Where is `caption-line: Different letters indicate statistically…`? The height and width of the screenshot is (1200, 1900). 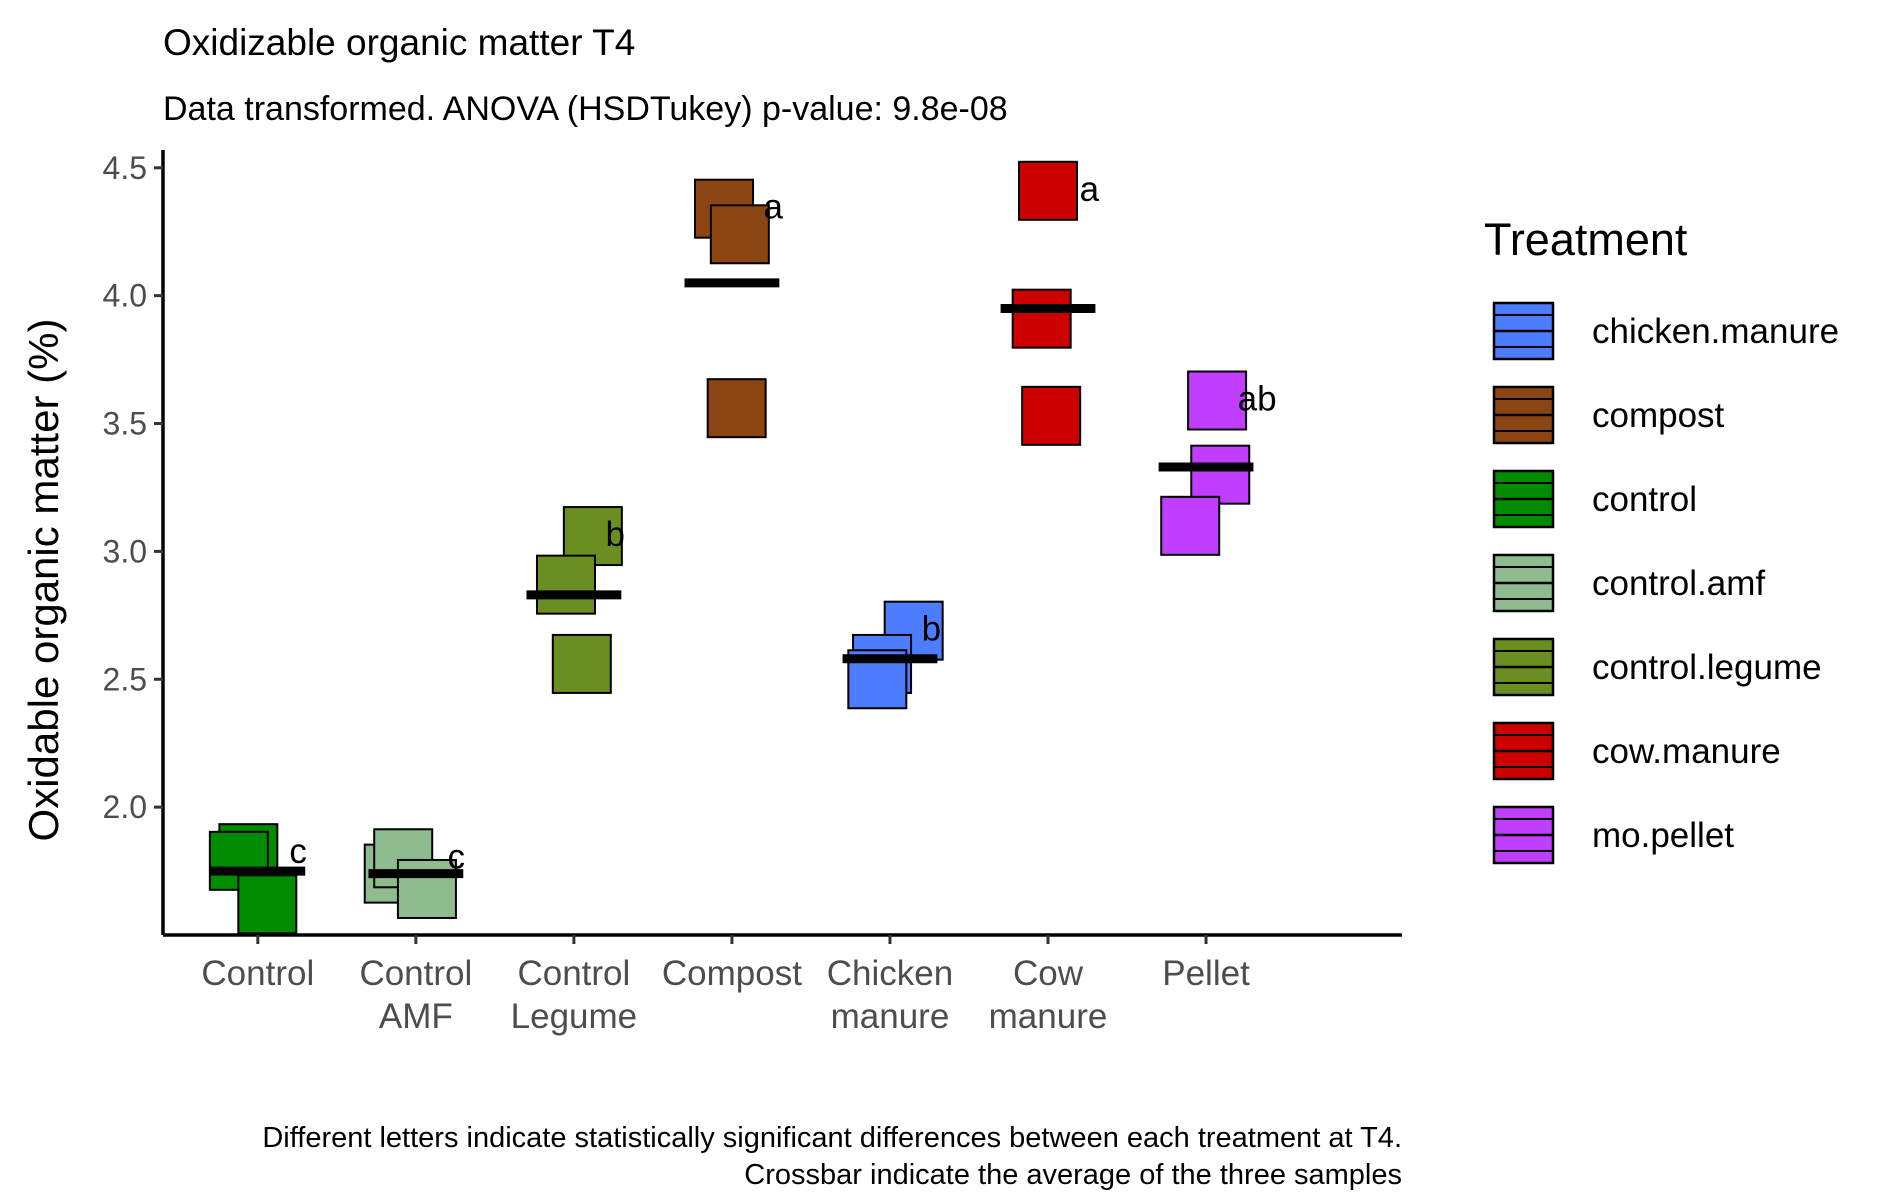 caption-line: Different letters indicate statistically… is located at coordinates (832, 1138).